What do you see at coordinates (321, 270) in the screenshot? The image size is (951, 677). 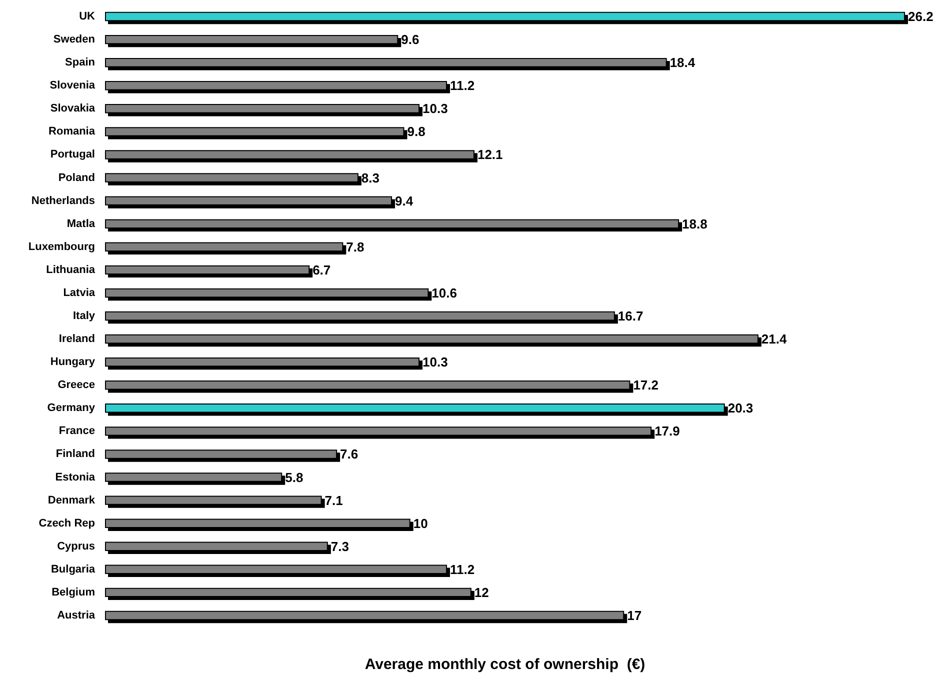 I see `data-label: 6.7` at bounding box center [321, 270].